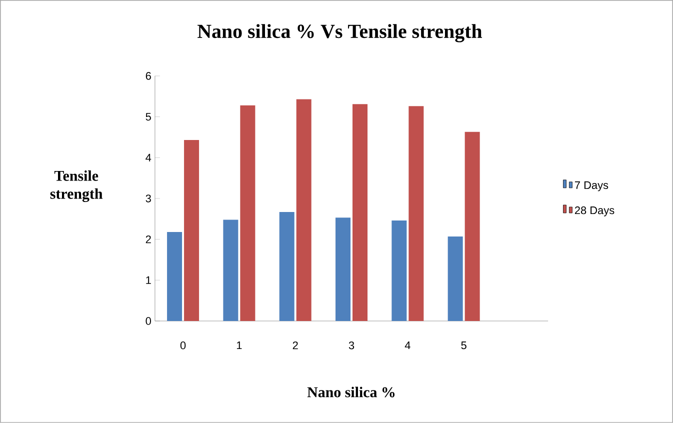 This screenshot has height=423, width=673. Describe the element at coordinates (148, 321) in the screenshot. I see `y-tick-label: 0` at that location.